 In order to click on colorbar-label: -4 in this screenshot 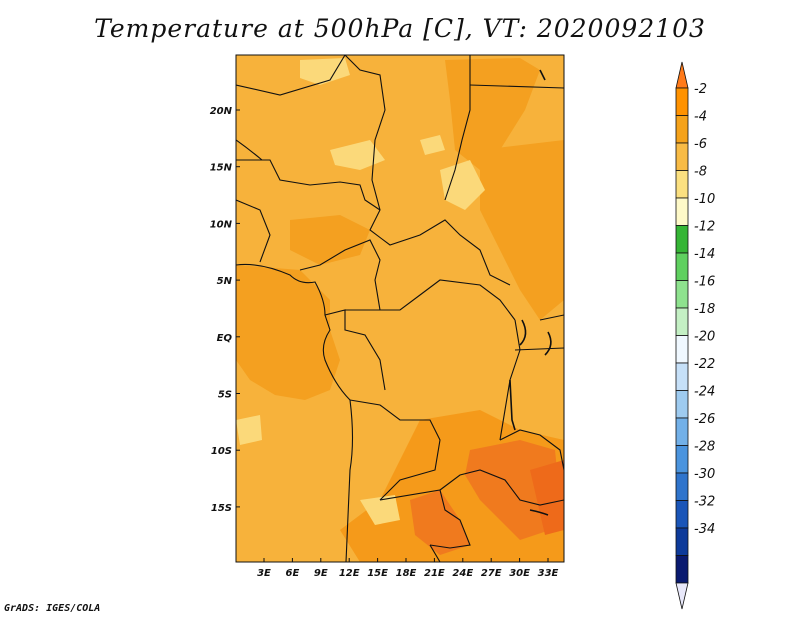, I will do `click(700, 117)`.